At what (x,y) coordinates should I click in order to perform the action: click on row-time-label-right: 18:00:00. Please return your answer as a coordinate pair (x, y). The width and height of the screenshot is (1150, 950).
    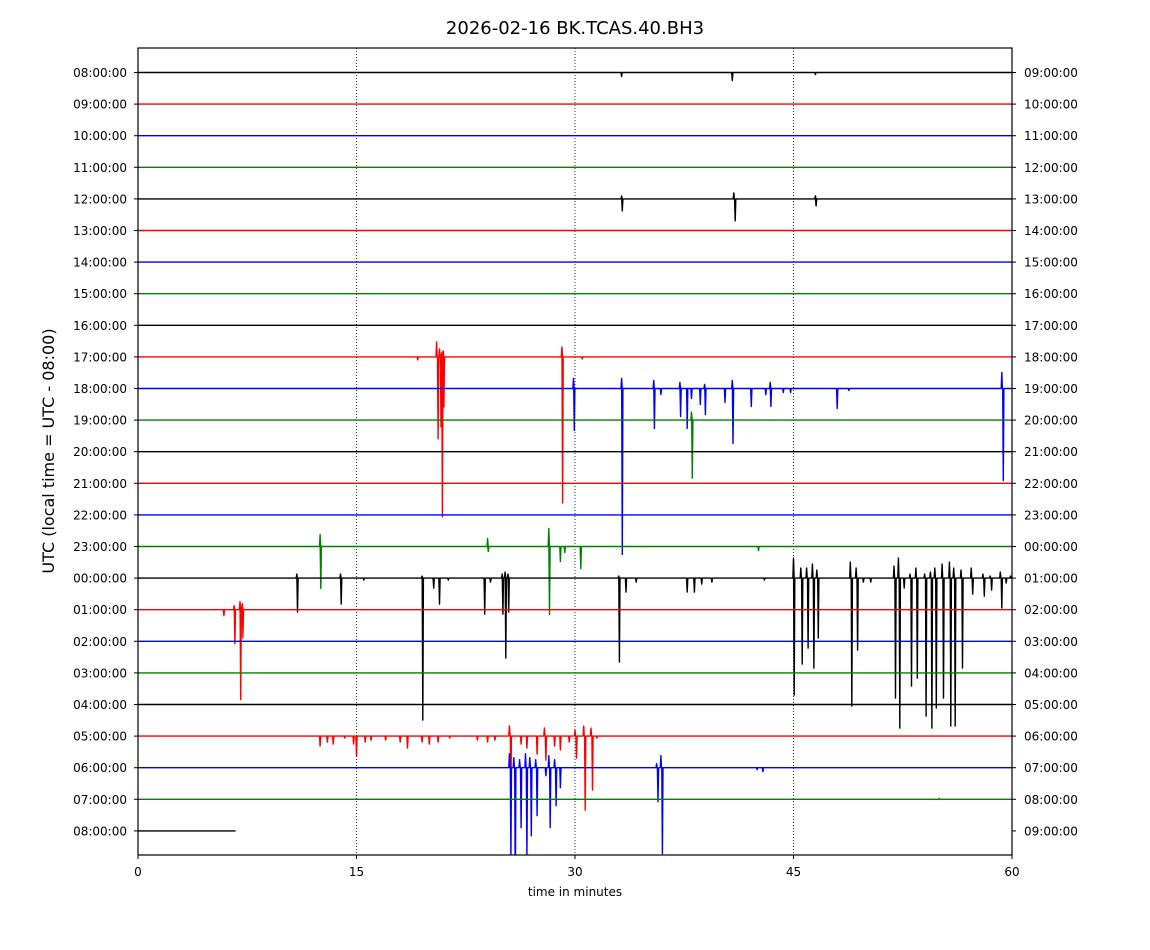
    Looking at the image, I should click on (1051, 357).